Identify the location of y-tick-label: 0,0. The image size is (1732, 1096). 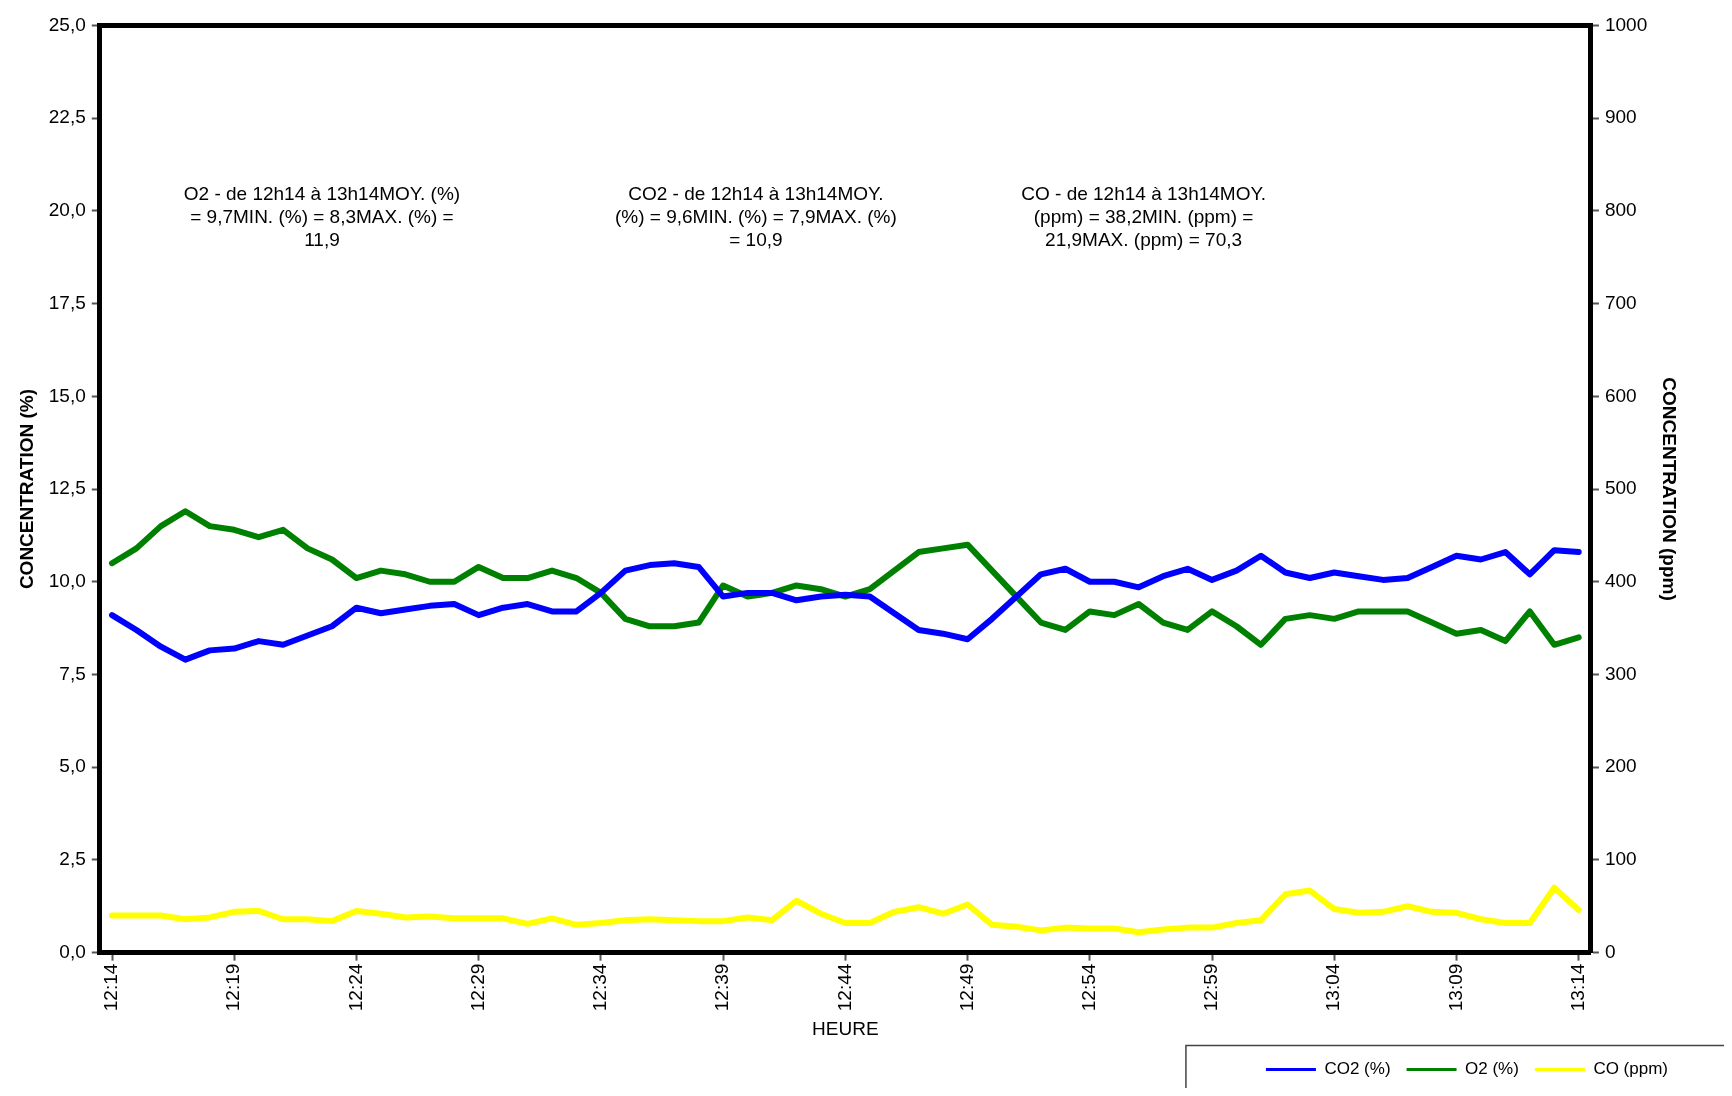
(72, 951).